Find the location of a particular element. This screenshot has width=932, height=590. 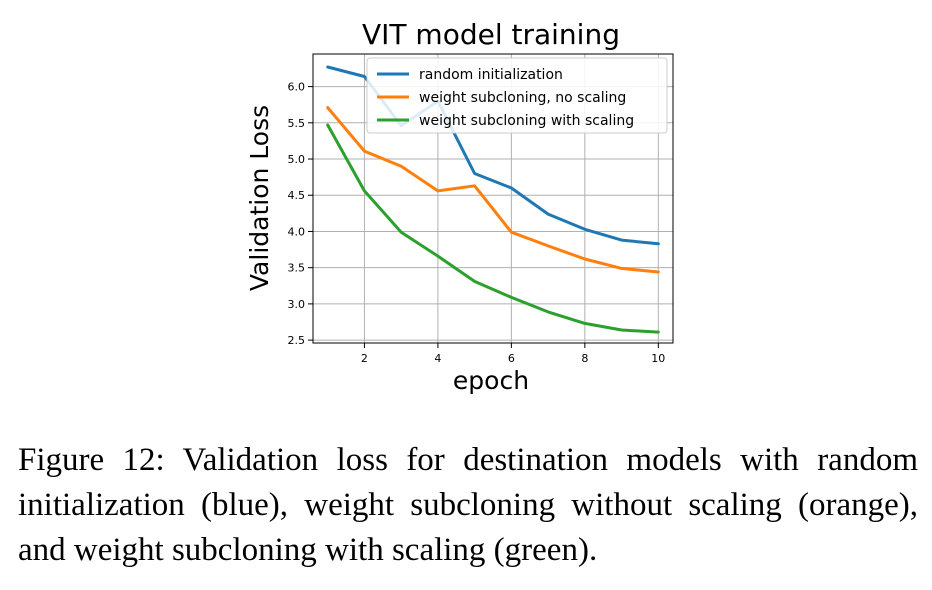

x-tick-label: 6 is located at coordinates (511, 358).